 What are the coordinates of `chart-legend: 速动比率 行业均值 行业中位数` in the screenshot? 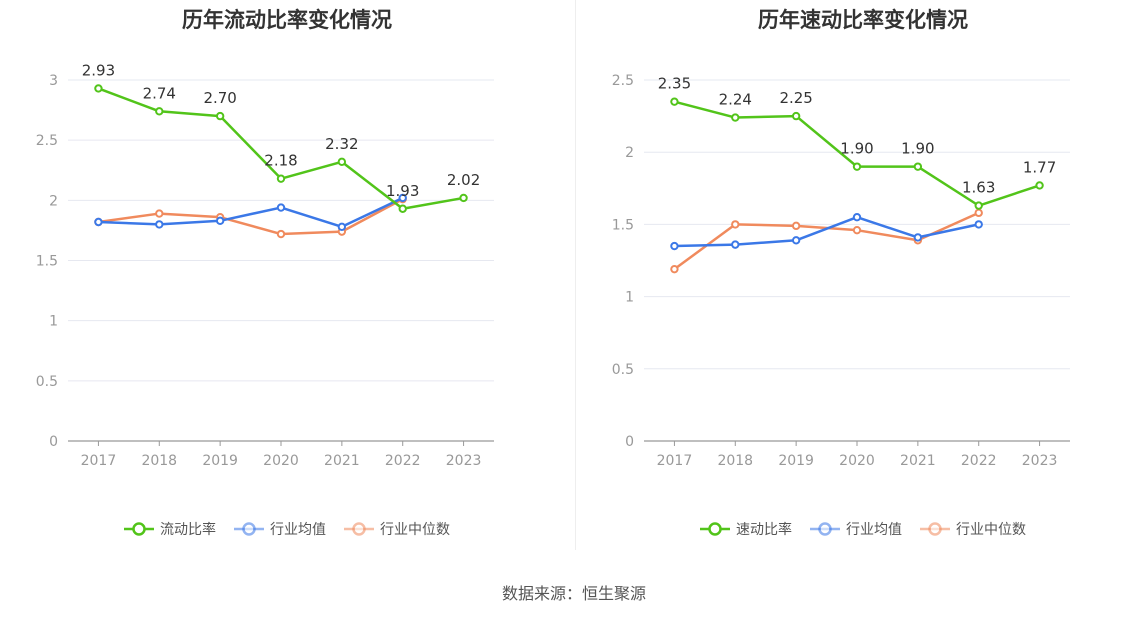 It's located at (862, 529).